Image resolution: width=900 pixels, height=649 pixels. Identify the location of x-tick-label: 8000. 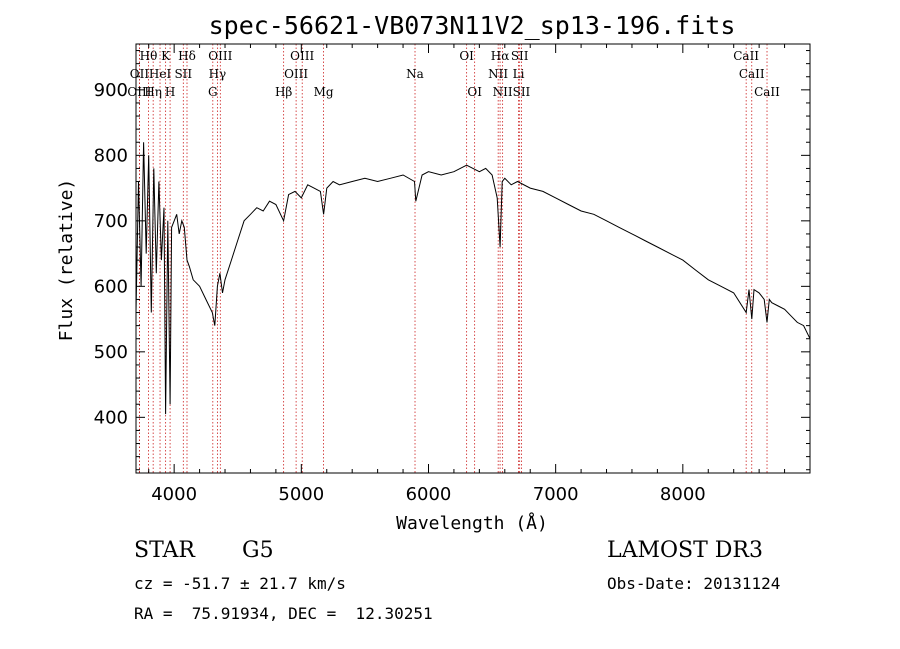
(683, 494).